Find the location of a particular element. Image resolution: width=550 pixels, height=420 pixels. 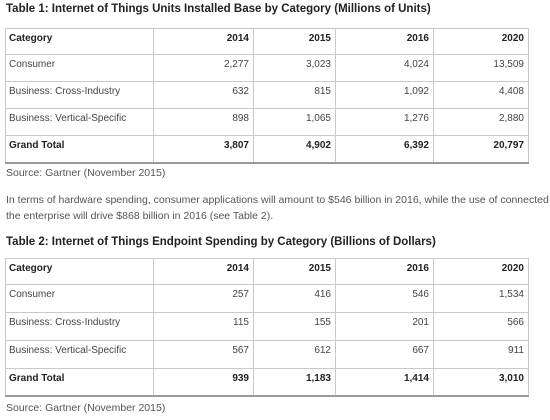

table-cell: 546 is located at coordinates (384, 298).